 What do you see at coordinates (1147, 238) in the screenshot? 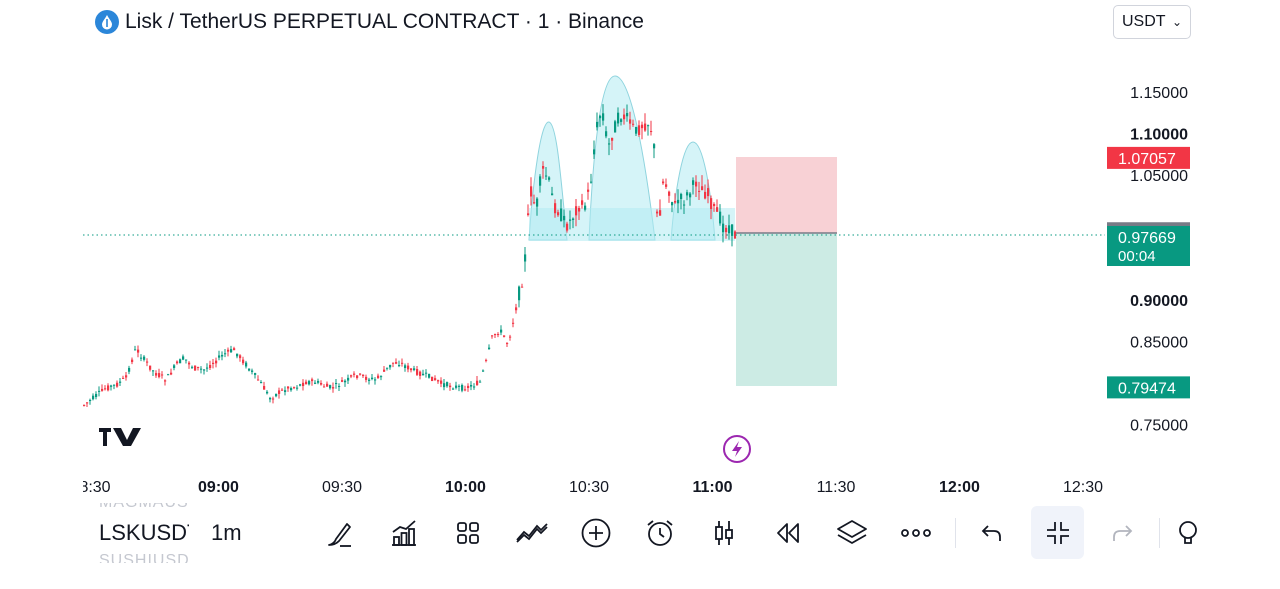
I see `current-price-badge-label: 0.97669` at bounding box center [1147, 238].